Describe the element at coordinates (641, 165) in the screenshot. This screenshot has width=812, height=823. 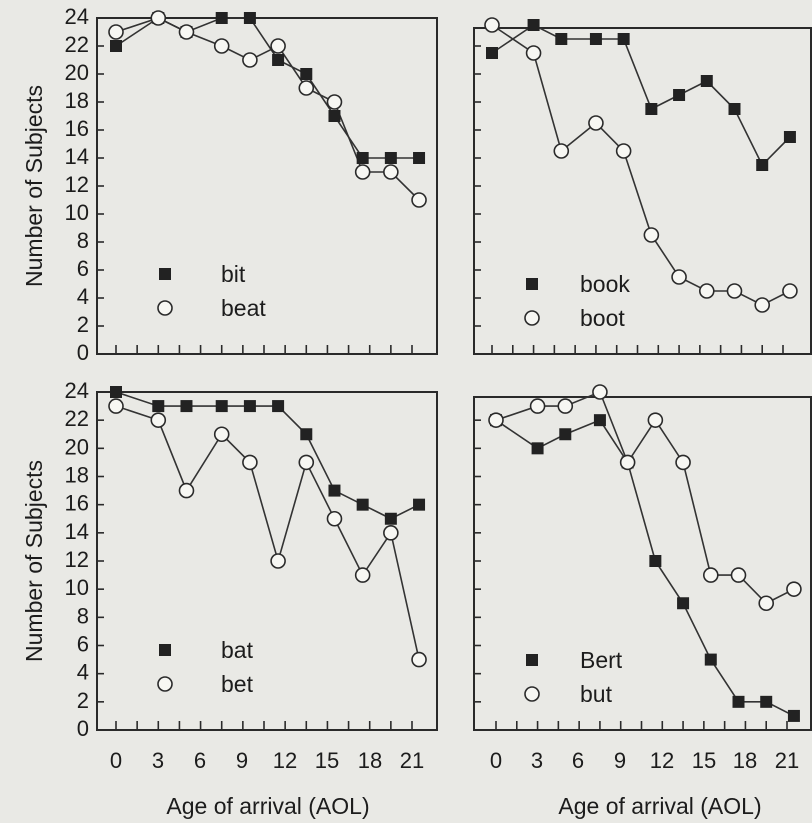
I see `series-line-boot` at that location.